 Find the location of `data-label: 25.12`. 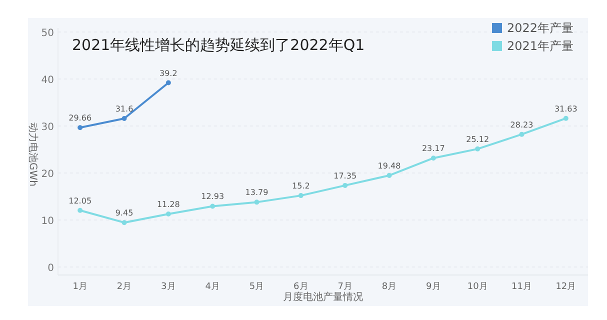

data-label: 25.12 is located at coordinates (478, 139).